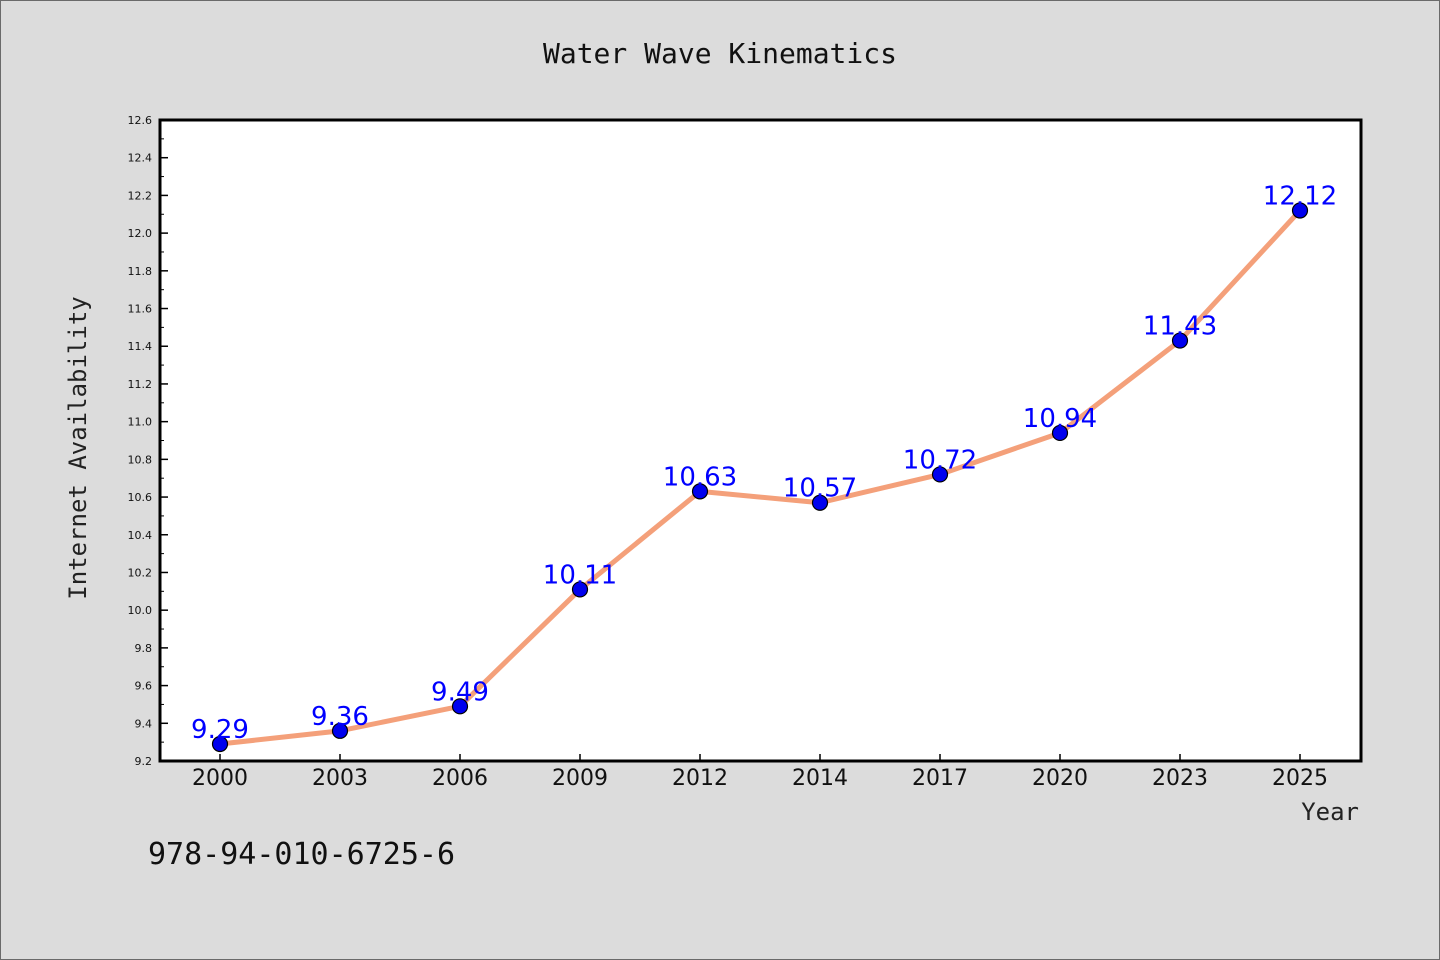 Image resolution: width=1440 pixels, height=960 pixels. What do you see at coordinates (144, 648) in the screenshot?
I see `y-tick-label: 9.8` at bounding box center [144, 648].